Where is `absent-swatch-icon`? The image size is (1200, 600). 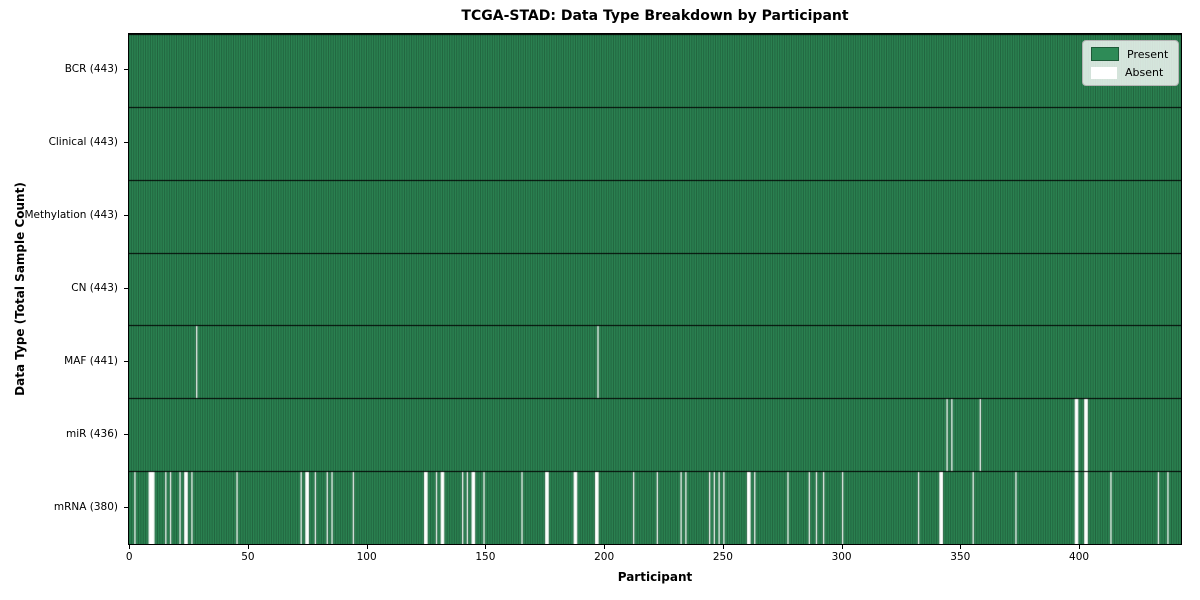
absent-swatch-icon is located at coordinates (1104, 72).